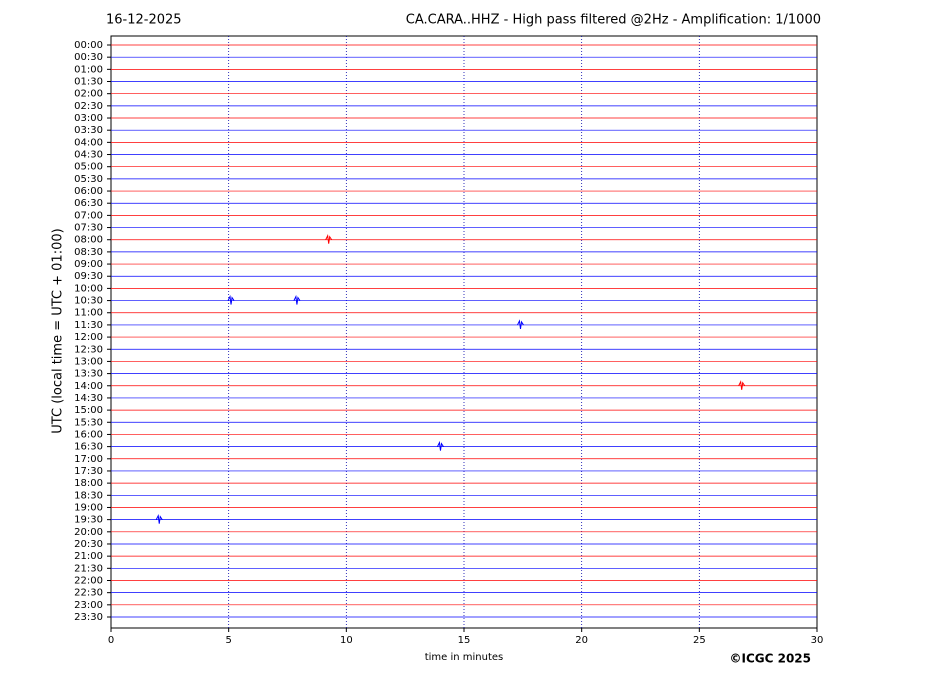 The image size is (927, 696). Describe the element at coordinates (88, 288) in the screenshot. I see `y-tick-label: 10:00` at that location.